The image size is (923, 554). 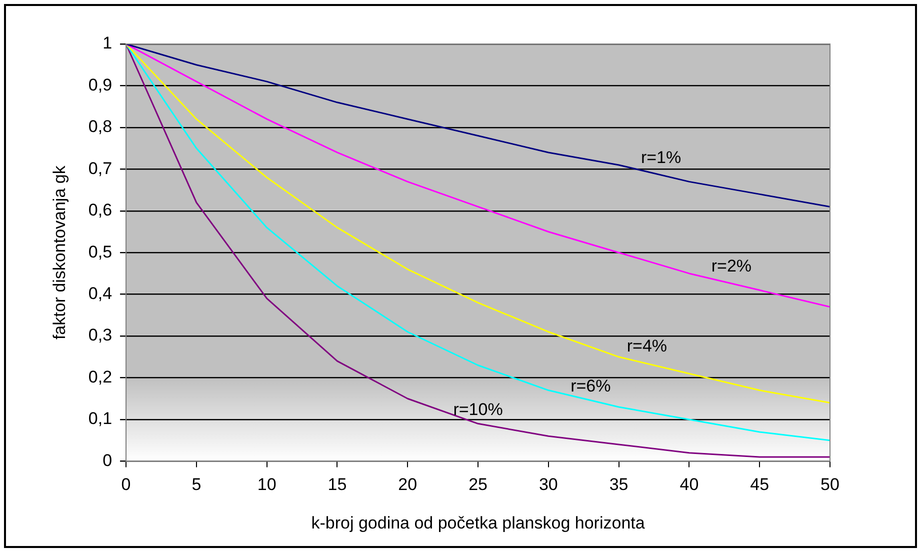 I want to click on x-tick-label: 10, so click(x=266, y=484).